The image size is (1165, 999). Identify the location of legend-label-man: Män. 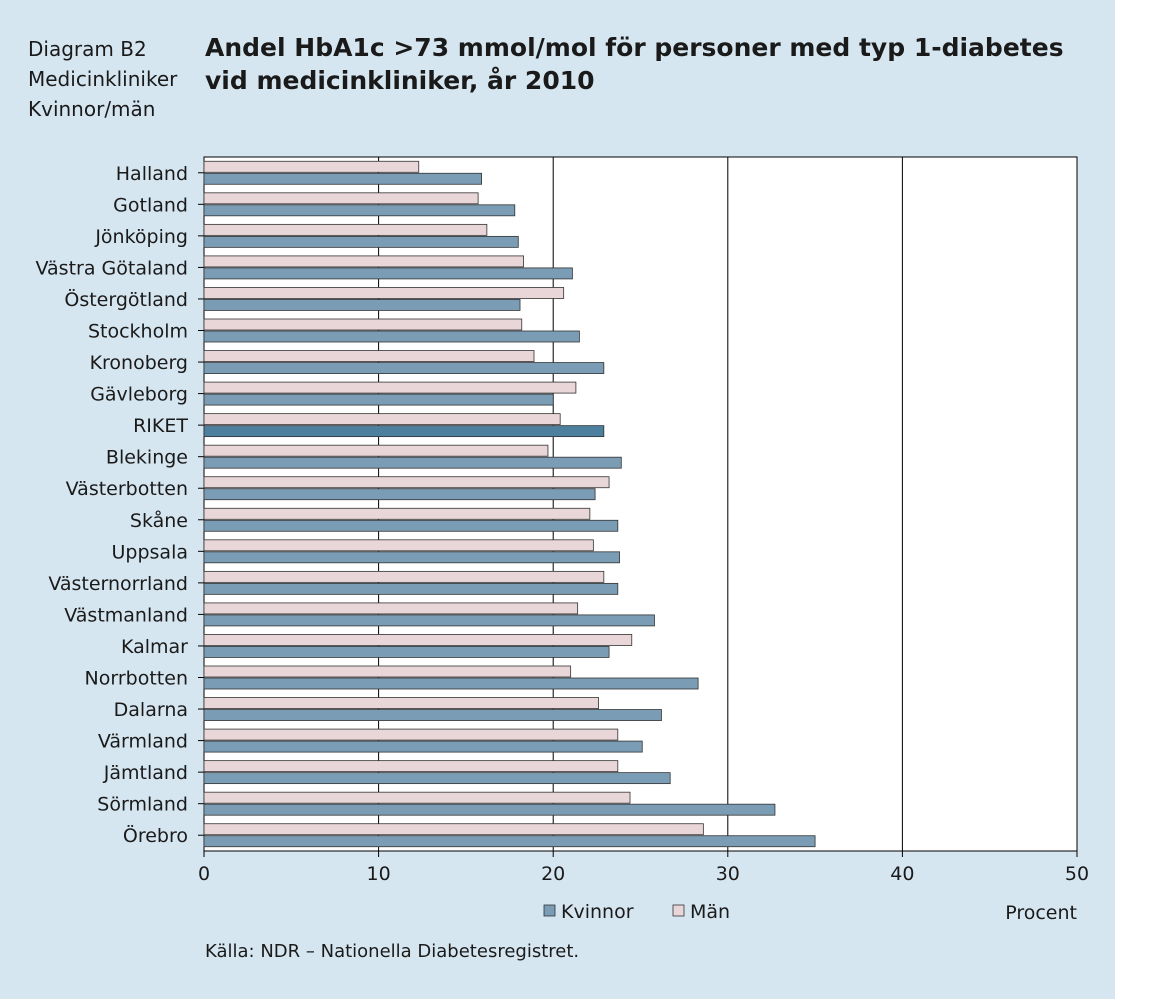
(710, 912).